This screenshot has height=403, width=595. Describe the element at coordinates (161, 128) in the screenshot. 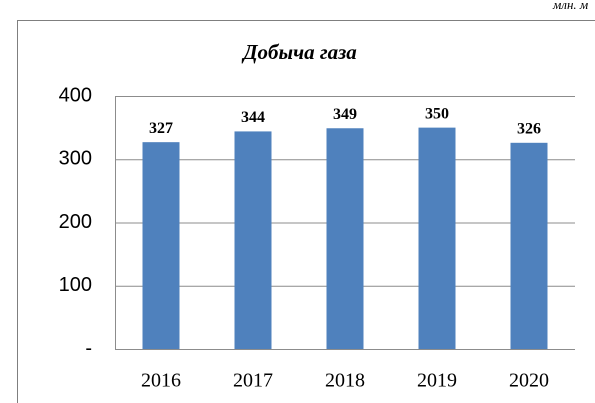

I see `value-label: 327` at that location.